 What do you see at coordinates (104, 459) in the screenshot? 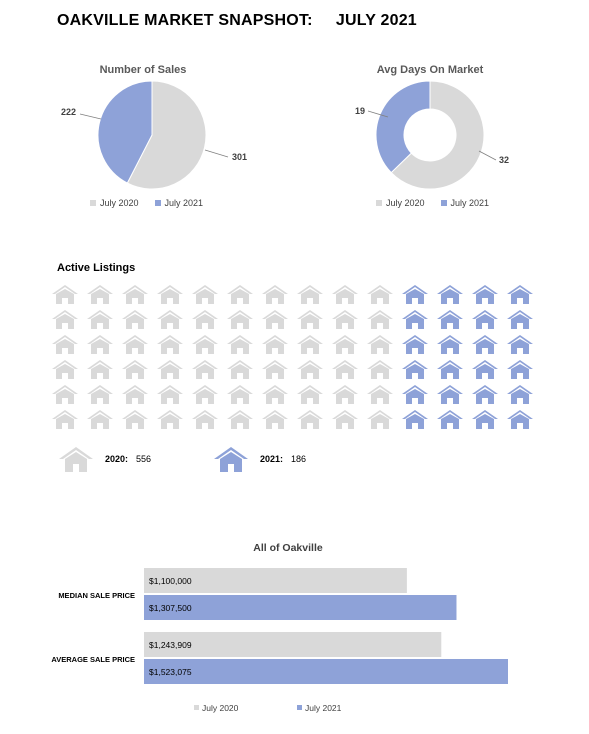
I see `listings-2020-legend: 2020: 556` at bounding box center [104, 459].